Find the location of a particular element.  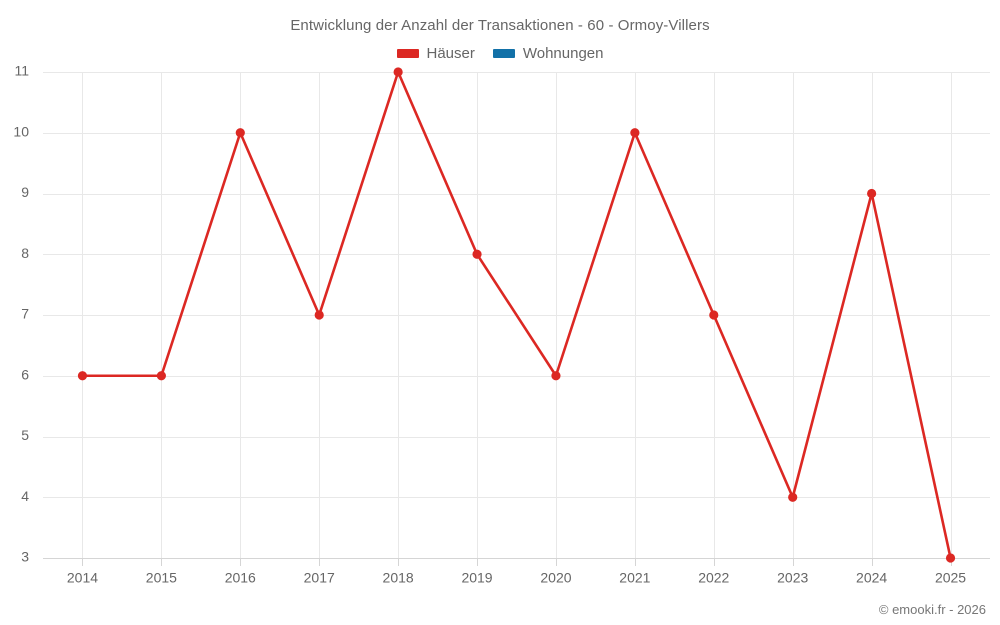

x-tick-label: 2017 is located at coordinates (319, 577).